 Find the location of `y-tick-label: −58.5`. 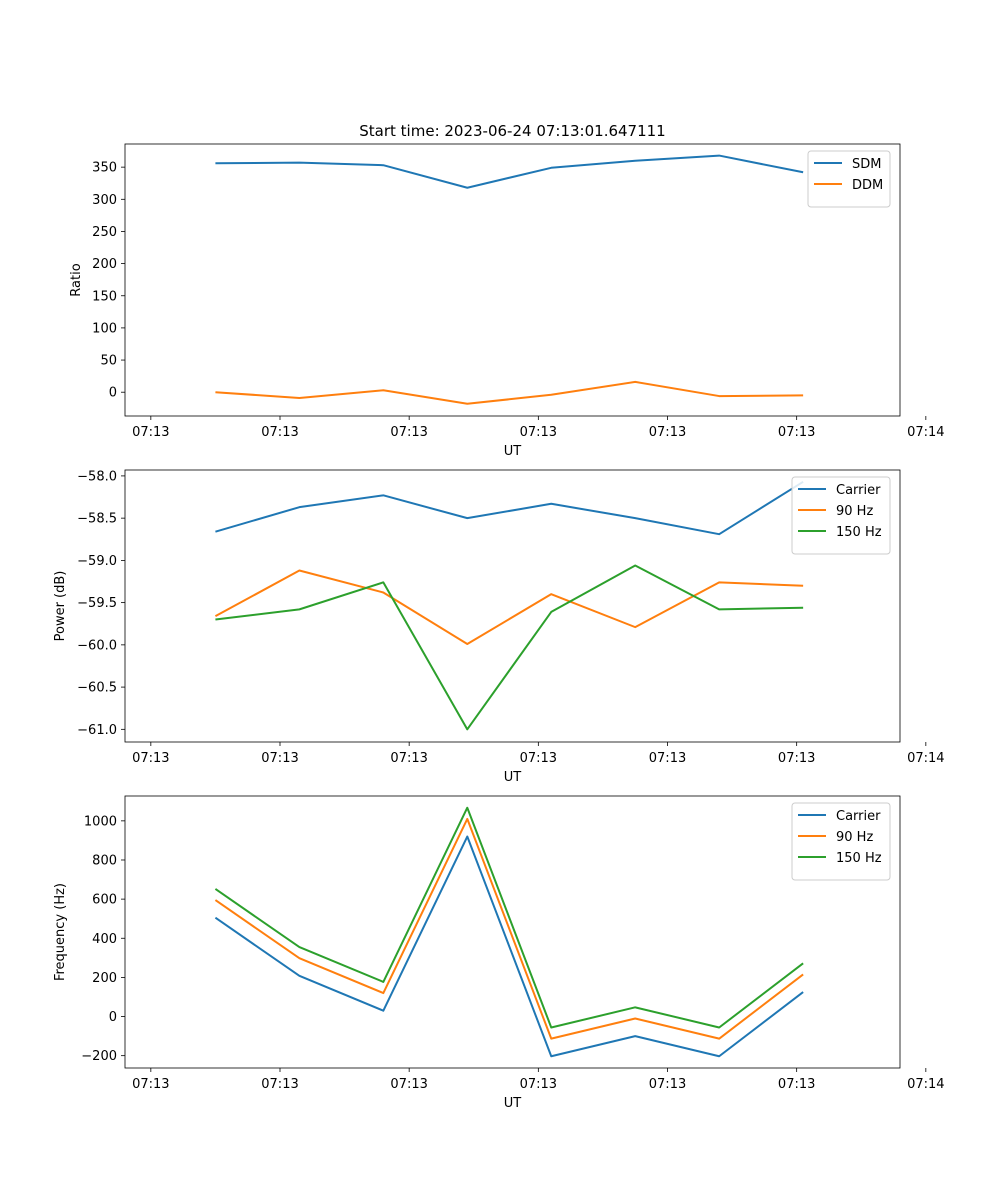

y-tick-label: −58.5 is located at coordinates (97, 519).